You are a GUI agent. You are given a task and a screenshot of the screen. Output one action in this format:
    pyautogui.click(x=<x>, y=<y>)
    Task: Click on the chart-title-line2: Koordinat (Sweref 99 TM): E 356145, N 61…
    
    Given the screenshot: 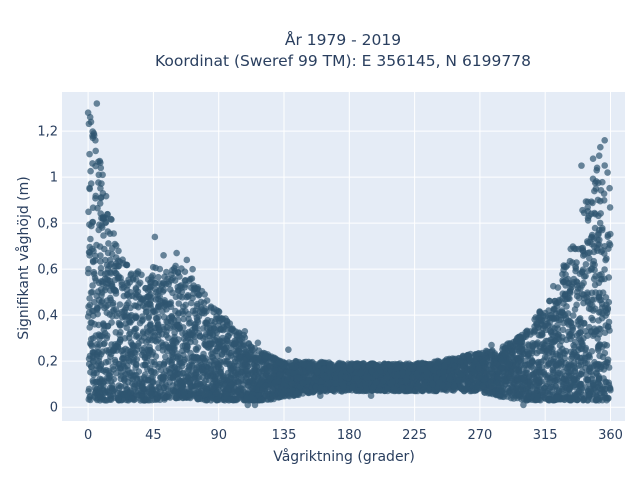 What is the action you would take?
    pyautogui.click(x=343, y=61)
    